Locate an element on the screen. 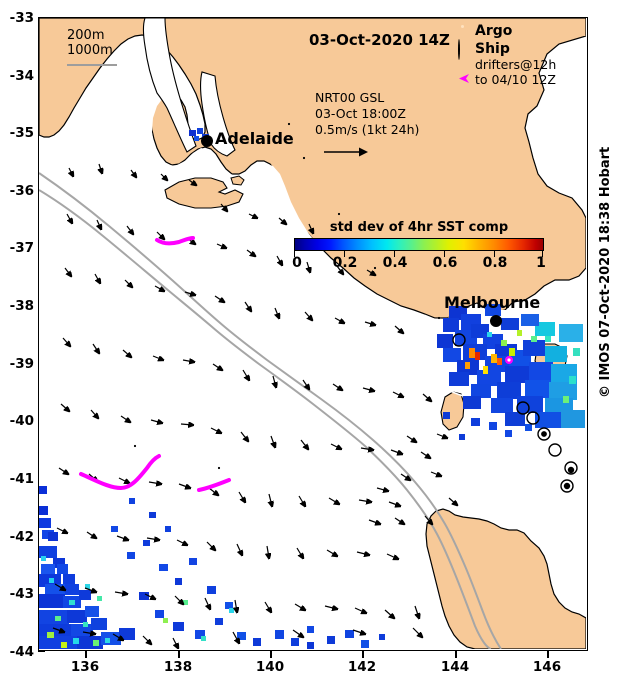  copyright-notice: © IMOS 07-Oct-2020 18:38 Hobart is located at coordinates (605, 272).